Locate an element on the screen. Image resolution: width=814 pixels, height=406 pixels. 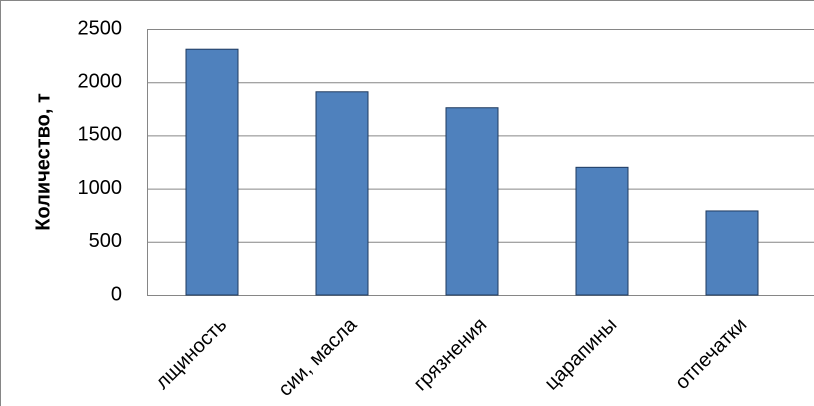
y-tick-label: 1500 is located at coordinates (100, 135).